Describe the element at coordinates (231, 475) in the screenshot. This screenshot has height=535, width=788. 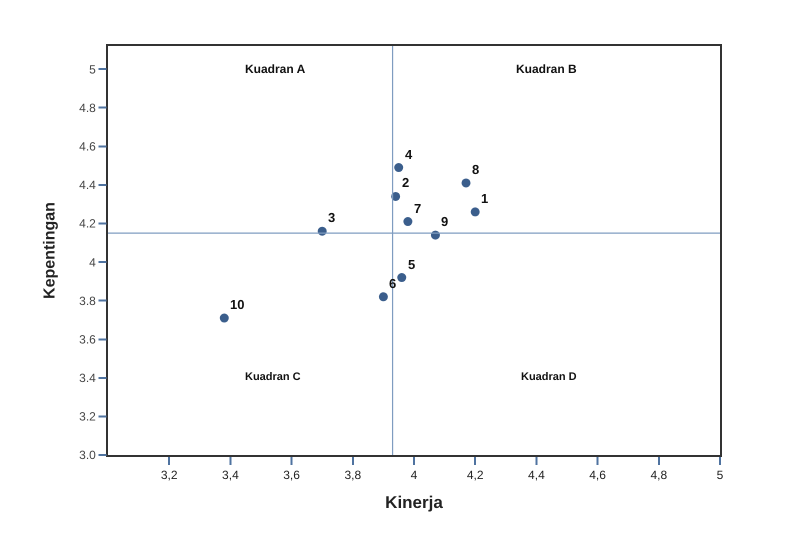
I see `x-tick-label: 3,4` at that location.